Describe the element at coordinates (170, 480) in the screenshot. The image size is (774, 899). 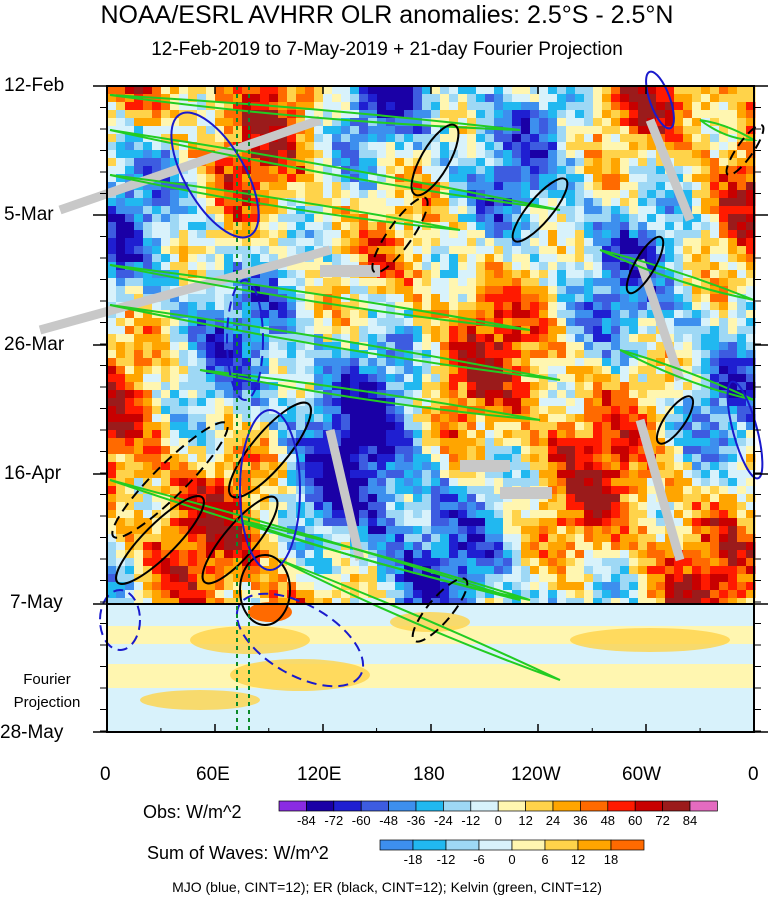
I see `er-contour` at that location.